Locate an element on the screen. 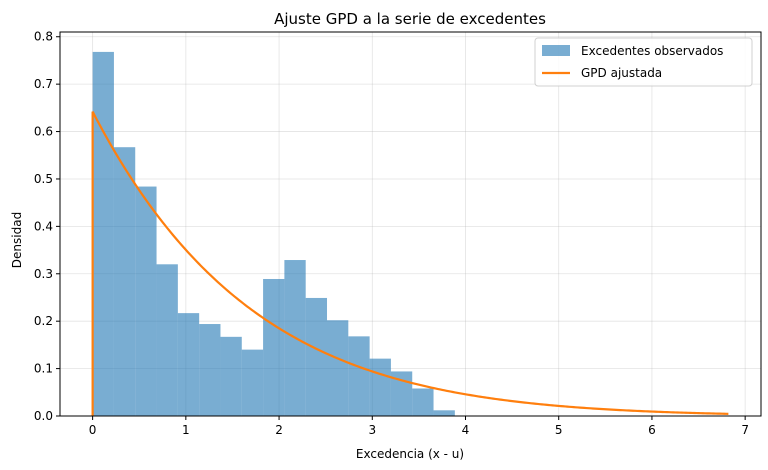  x-tick-label: 0 is located at coordinates (93, 430).